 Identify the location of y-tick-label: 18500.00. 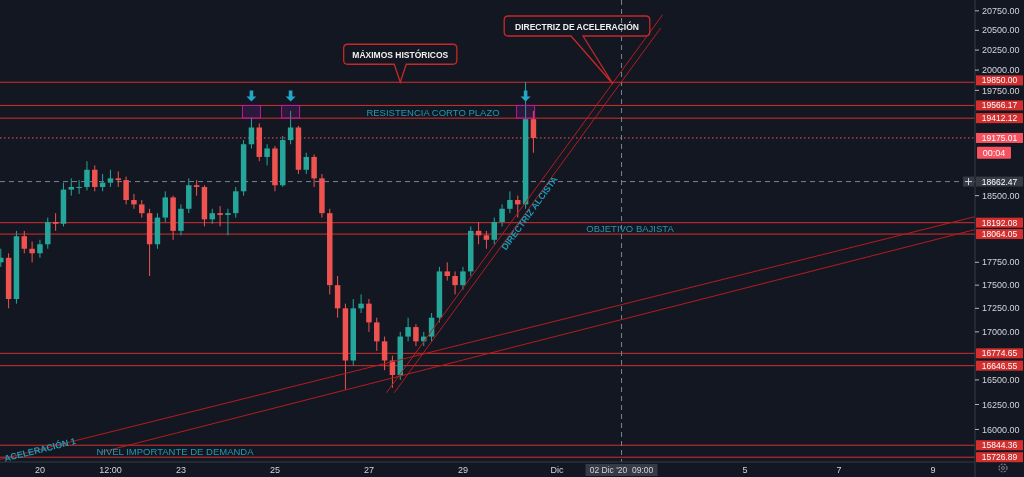
(1001, 195).